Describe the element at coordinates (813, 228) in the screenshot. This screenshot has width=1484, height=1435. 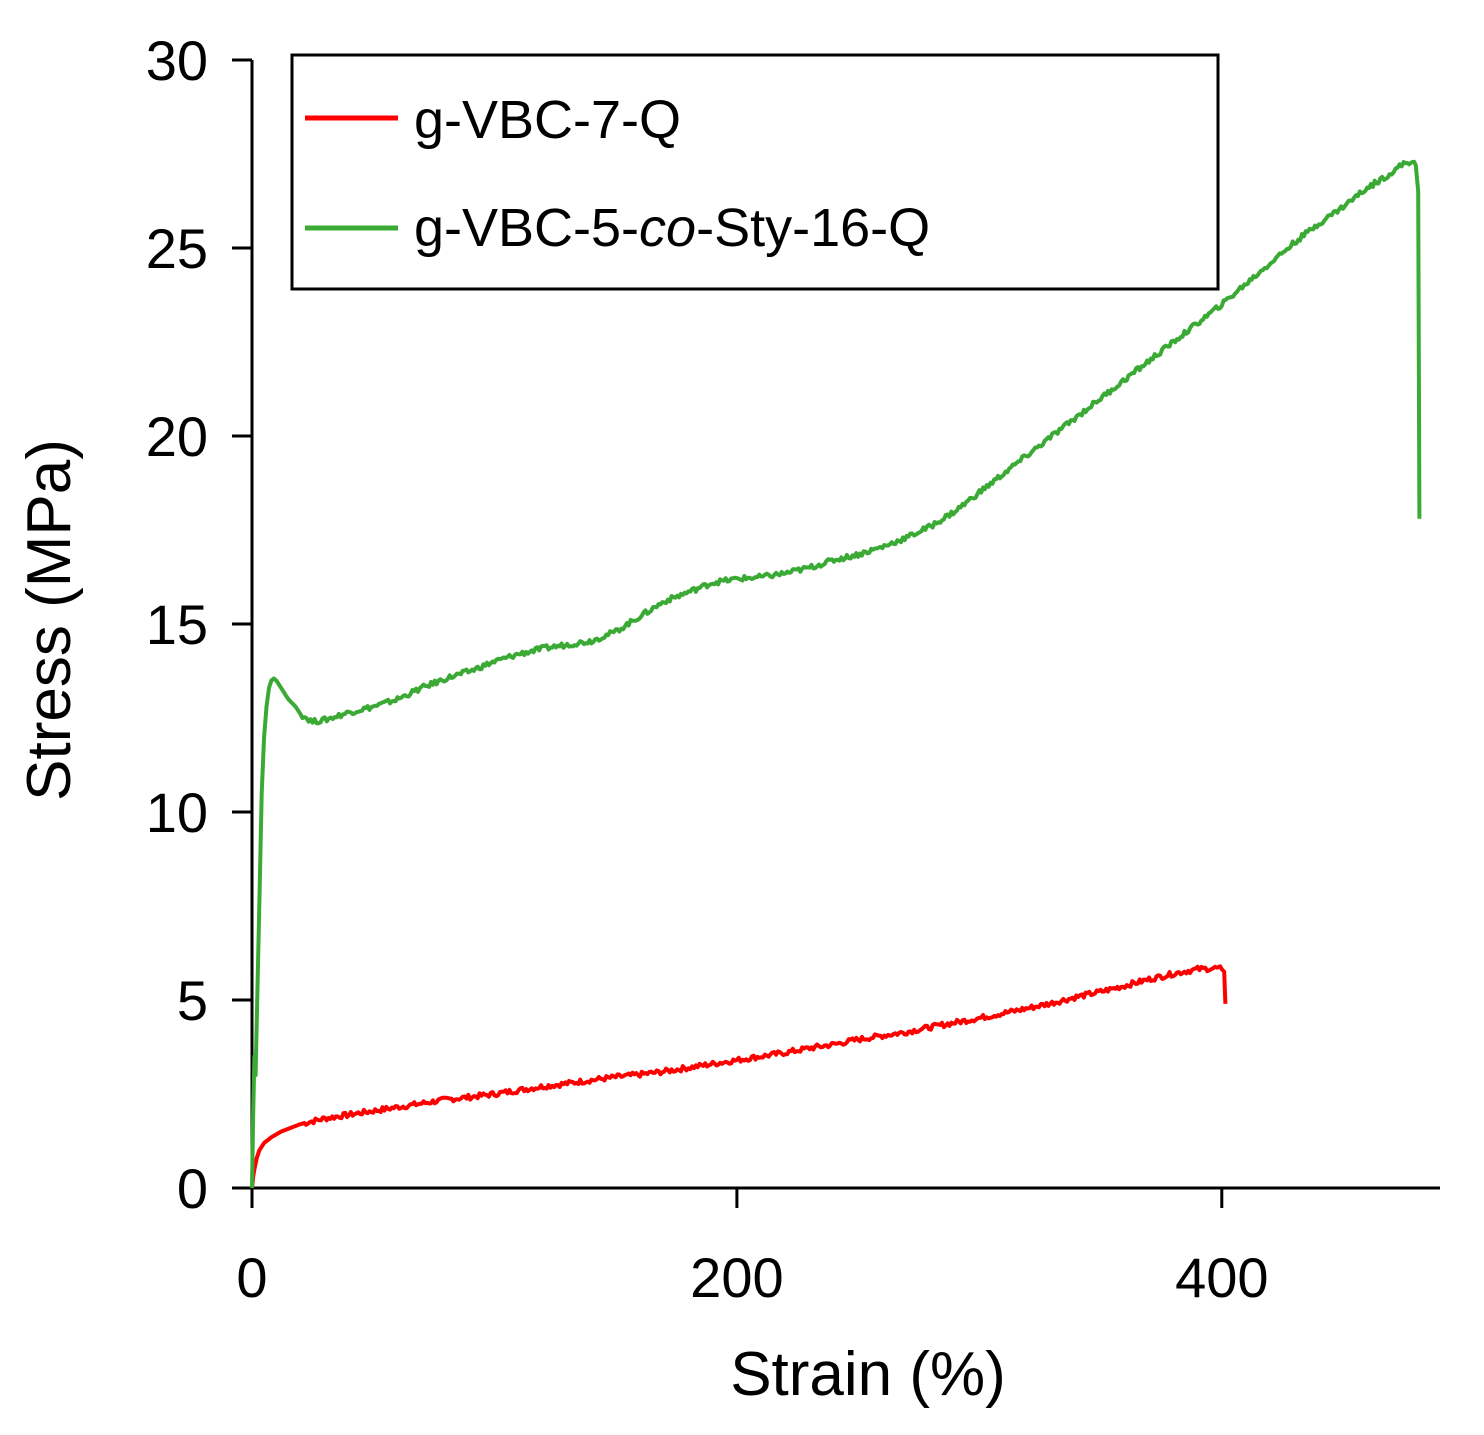
I see `legend-label-1-part-b: -Sty-16-Q` at that location.